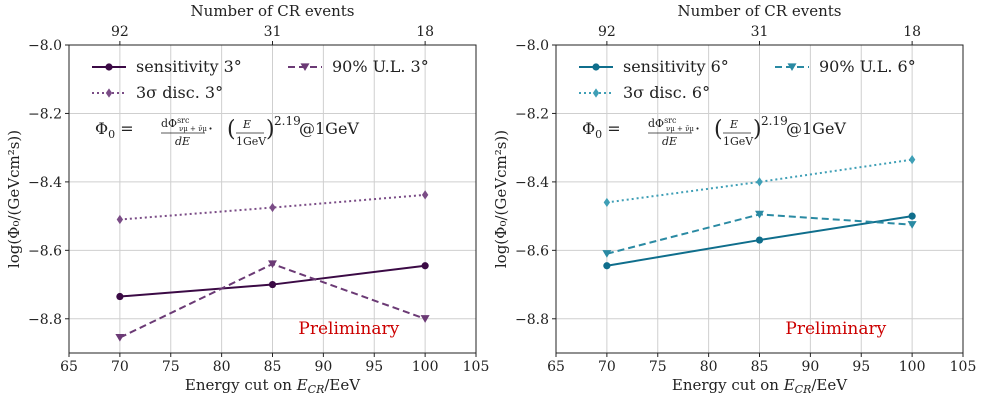 This screenshot has height=398, width=984. What do you see at coordinates (380, 66) in the screenshot?
I see `legend-label: 90% U.L. 3°` at bounding box center [380, 66].